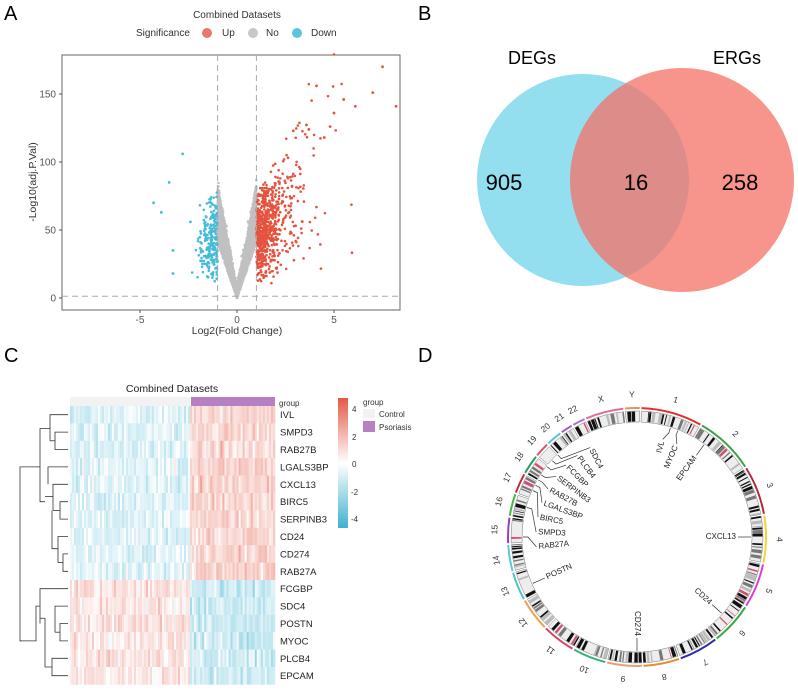  I want to click on volcano-legend: Significance Up No Down, so click(236, 33).